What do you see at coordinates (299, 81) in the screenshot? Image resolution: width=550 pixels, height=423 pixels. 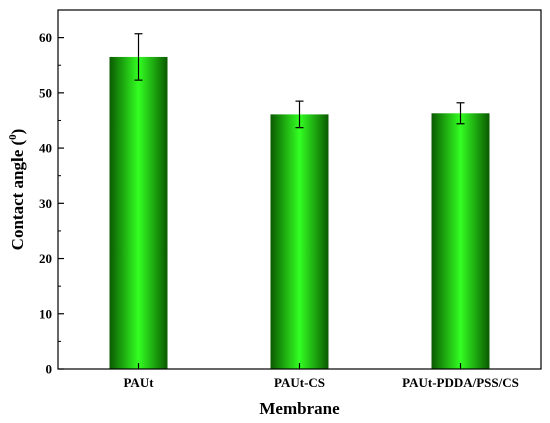 I see `error-bars-layer` at bounding box center [299, 81].